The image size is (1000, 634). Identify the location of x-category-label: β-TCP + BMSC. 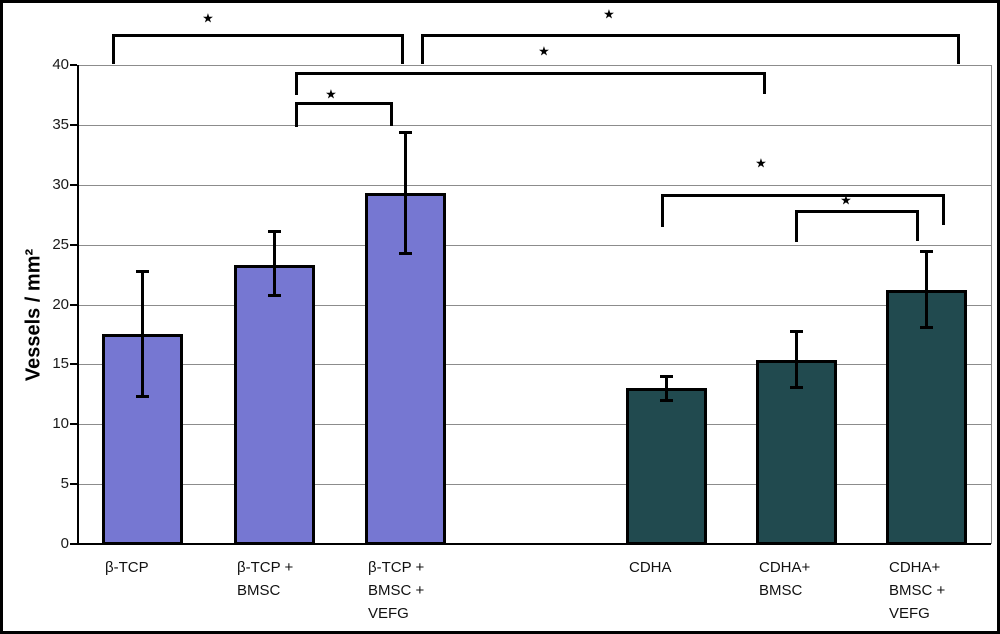
(265, 579).